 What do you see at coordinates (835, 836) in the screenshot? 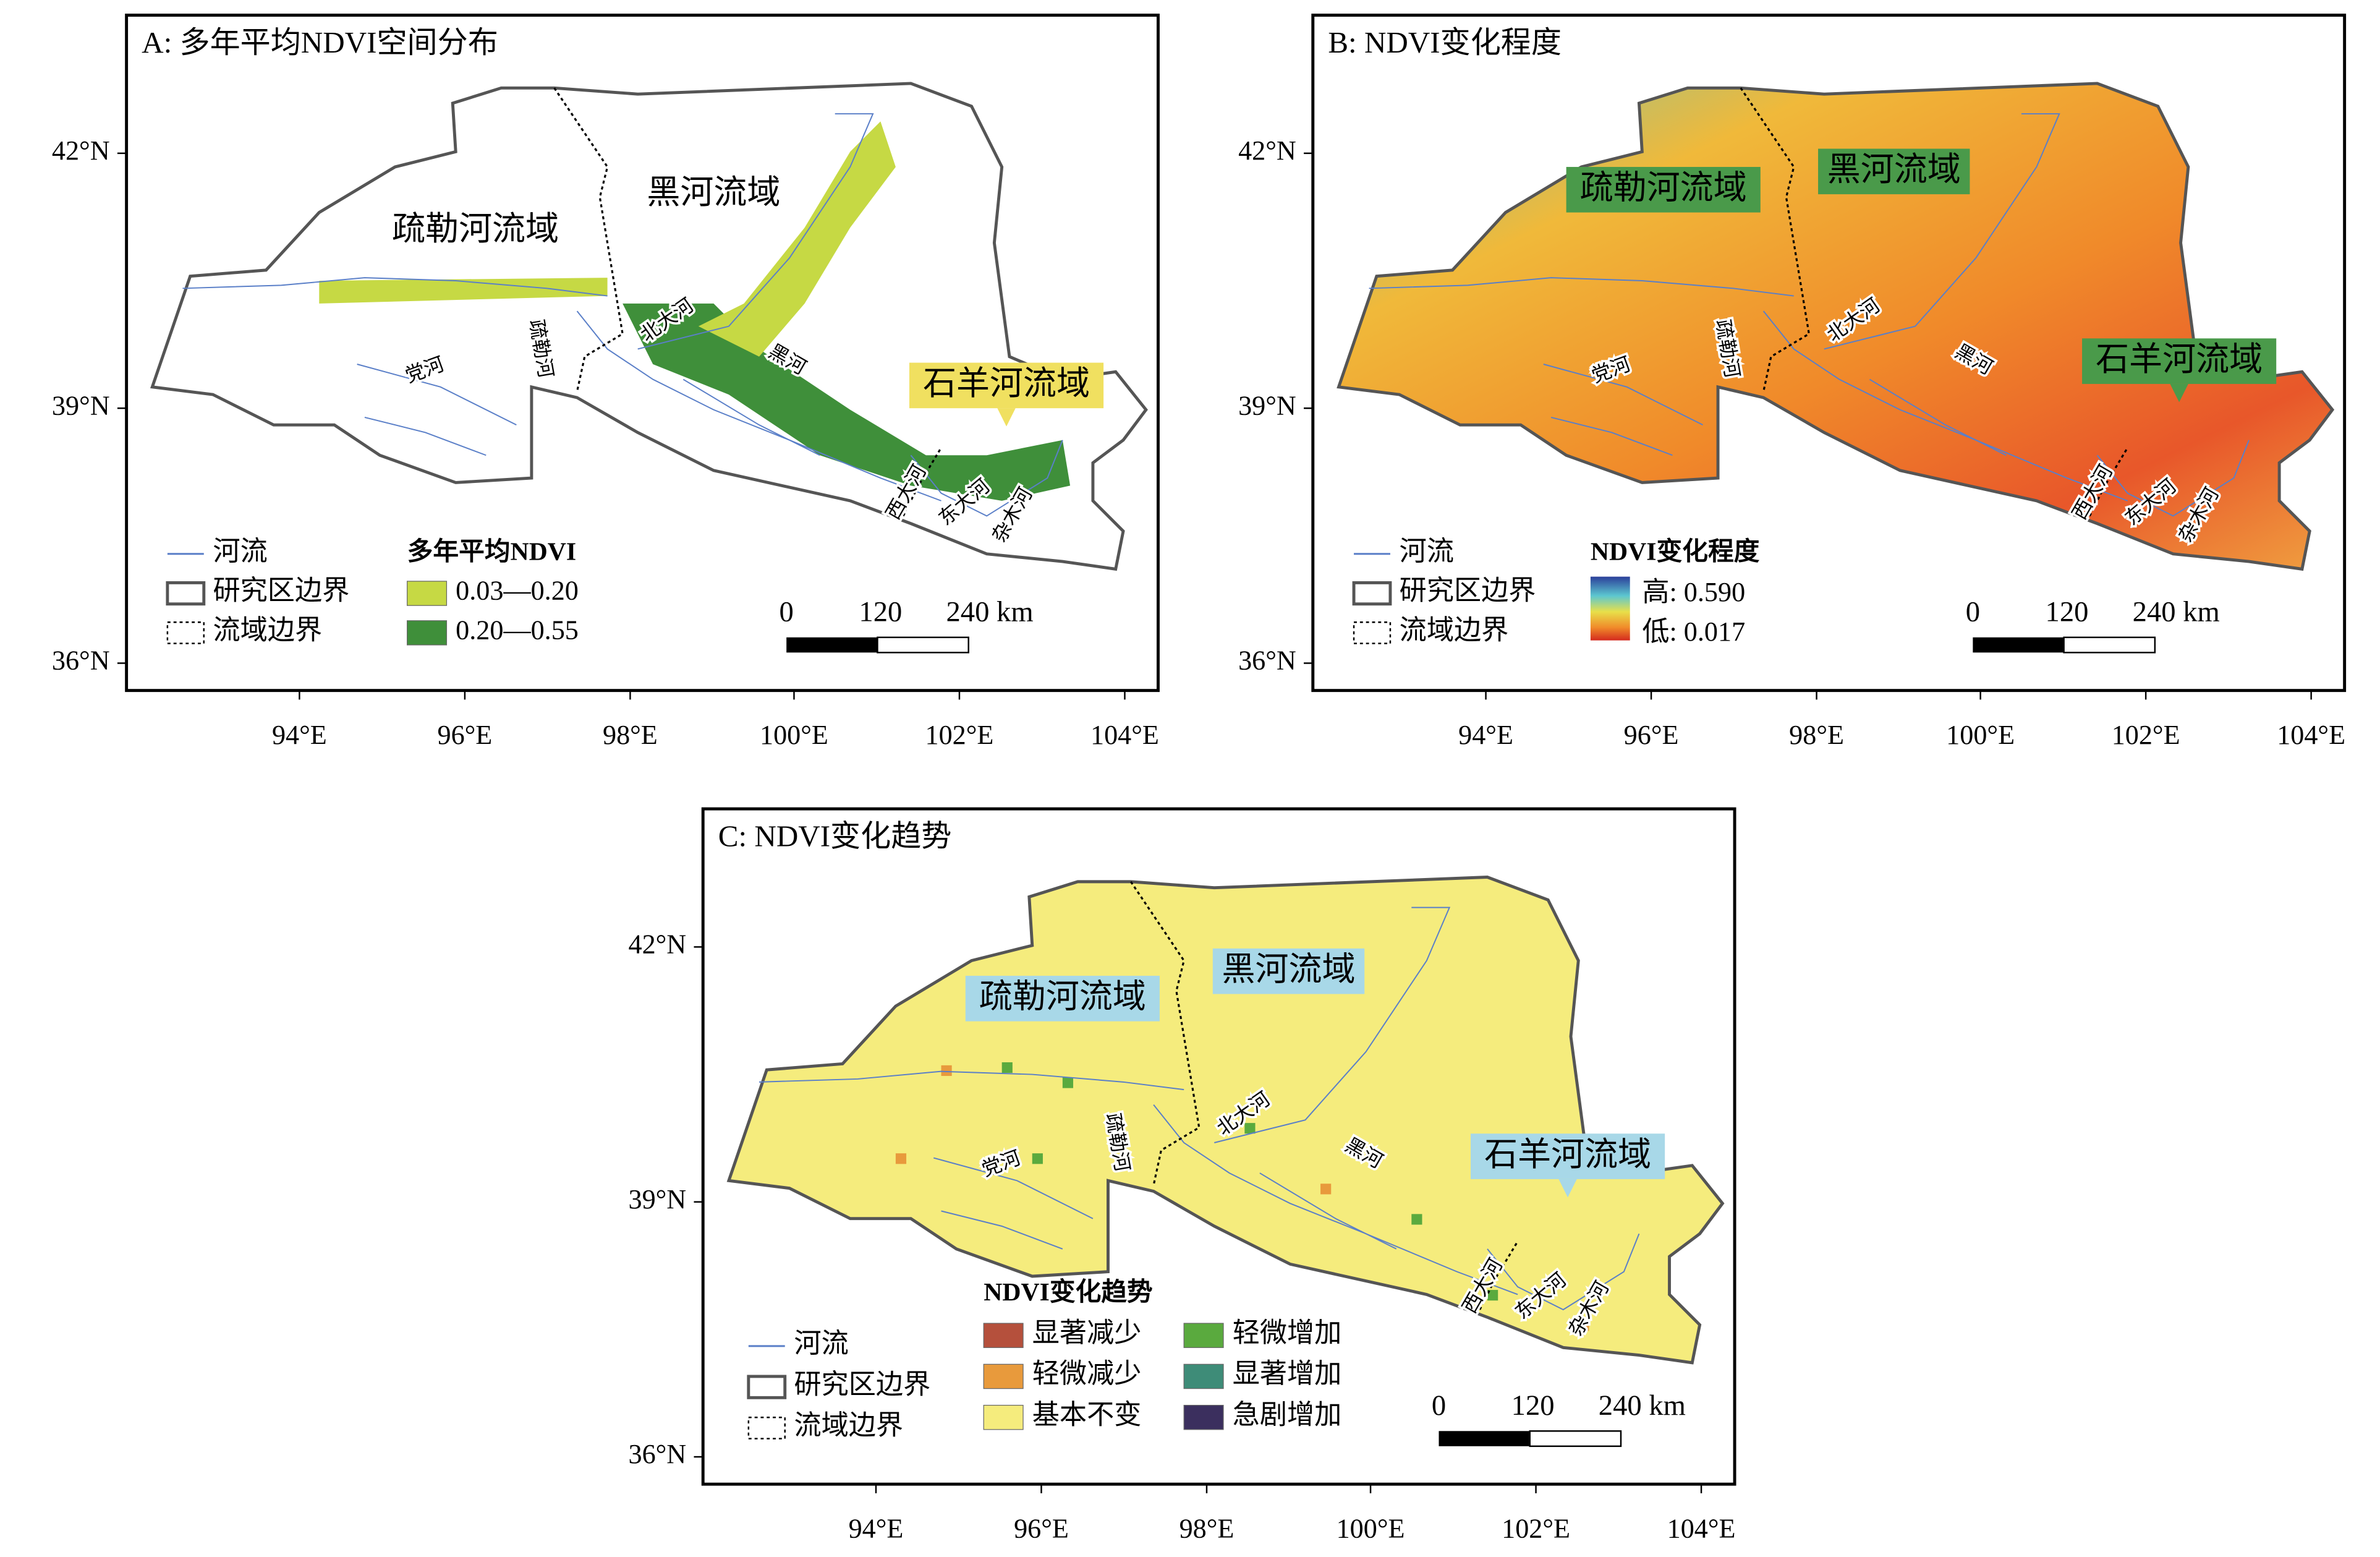
I see `panel-title: C: NDVI变化趋势` at bounding box center [835, 836].